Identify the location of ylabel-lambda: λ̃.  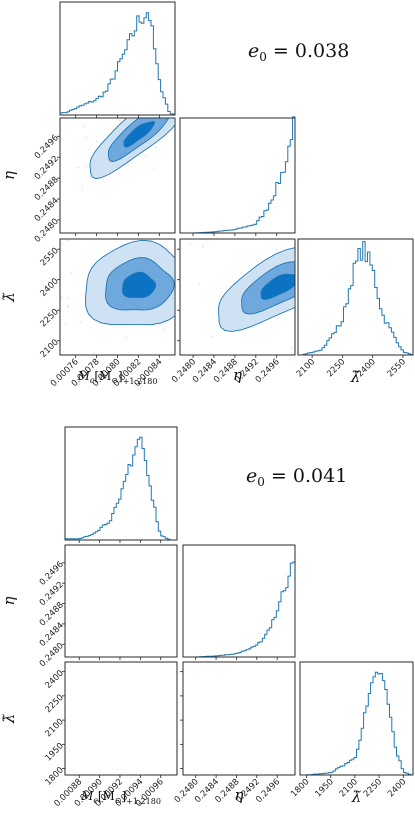
(9, 297).